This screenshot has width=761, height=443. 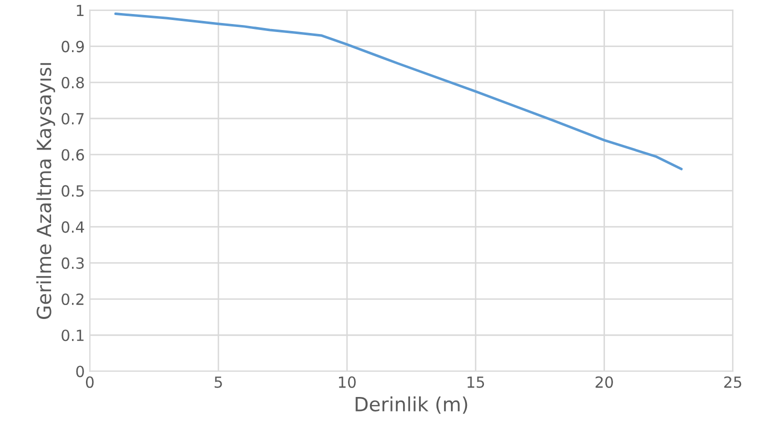 What do you see at coordinates (73, 191) in the screenshot?
I see `y-tick-label: 0.5` at bounding box center [73, 191].